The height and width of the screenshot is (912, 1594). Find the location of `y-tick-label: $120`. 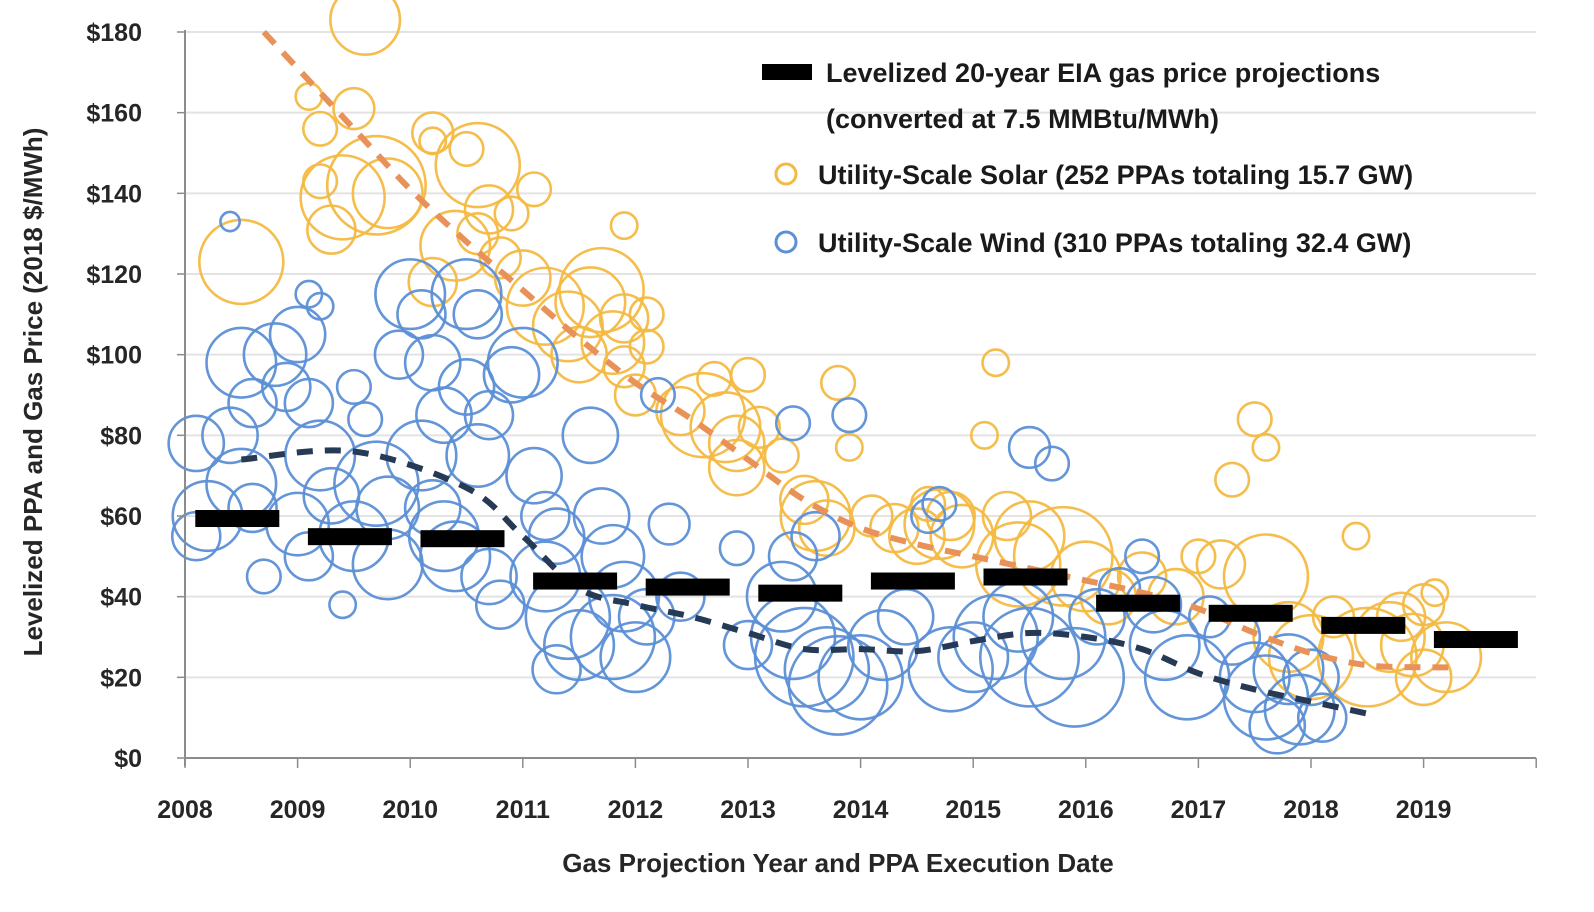

y-tick-label: $120 is located at coordinates (114, 275).